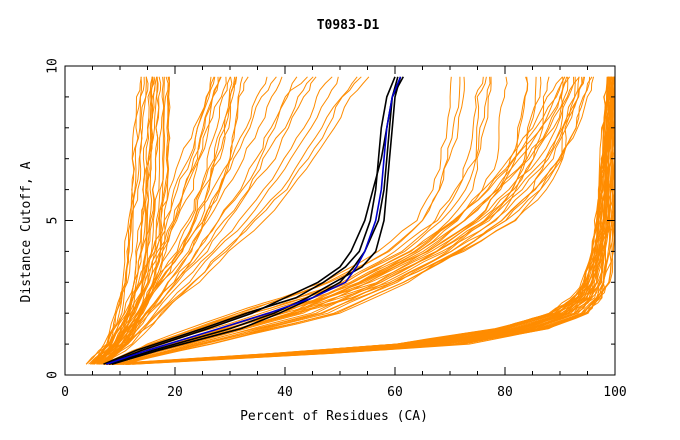 The width and height of the screenshot is (680, 440). Describe the element at coordinates (65, 392) in the screenshot. I see `x-tick-label-0: 0` at that location.